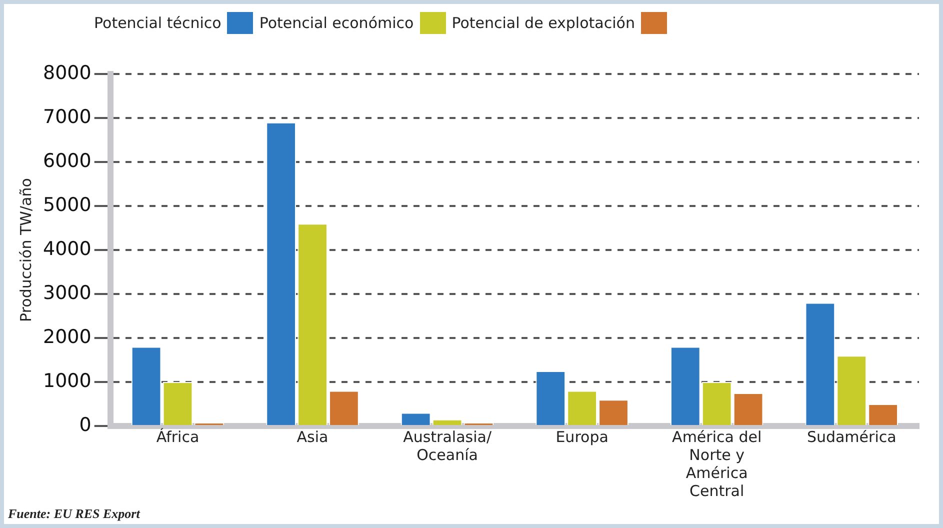  What do you see at coordinates (25, 250) in the screenshot?
I see `y-axis-title: Producción TW/año` at bounding box center [25, 250].